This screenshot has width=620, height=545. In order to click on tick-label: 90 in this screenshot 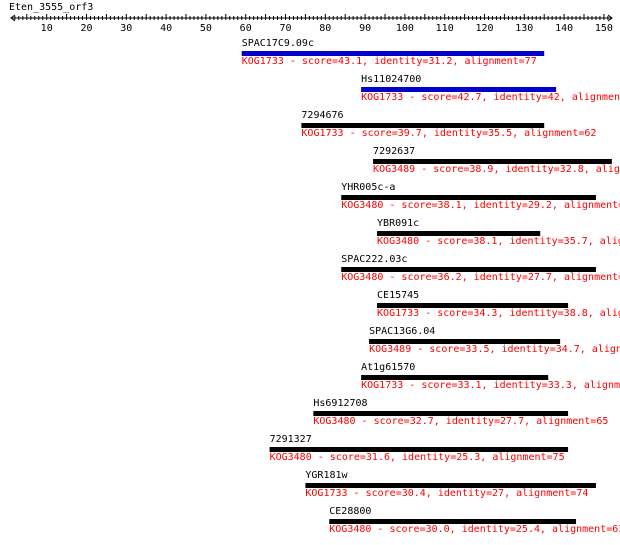, I will do `click(365, 28)`.